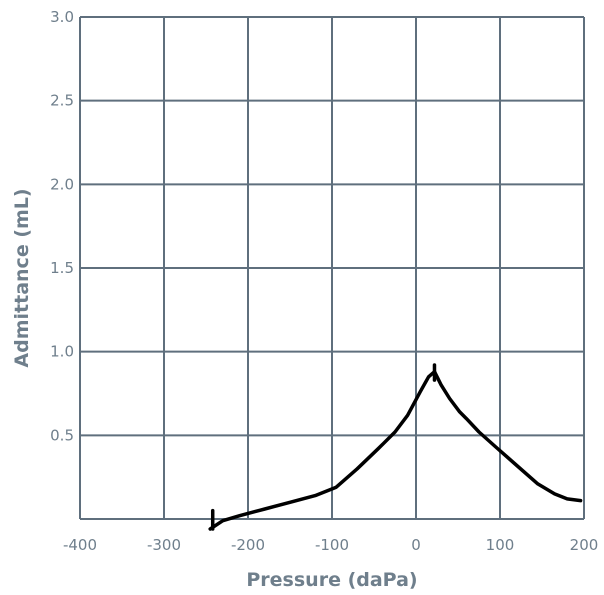  I want to click on y-axis-title: Admittance (mL), so click(22, 277).